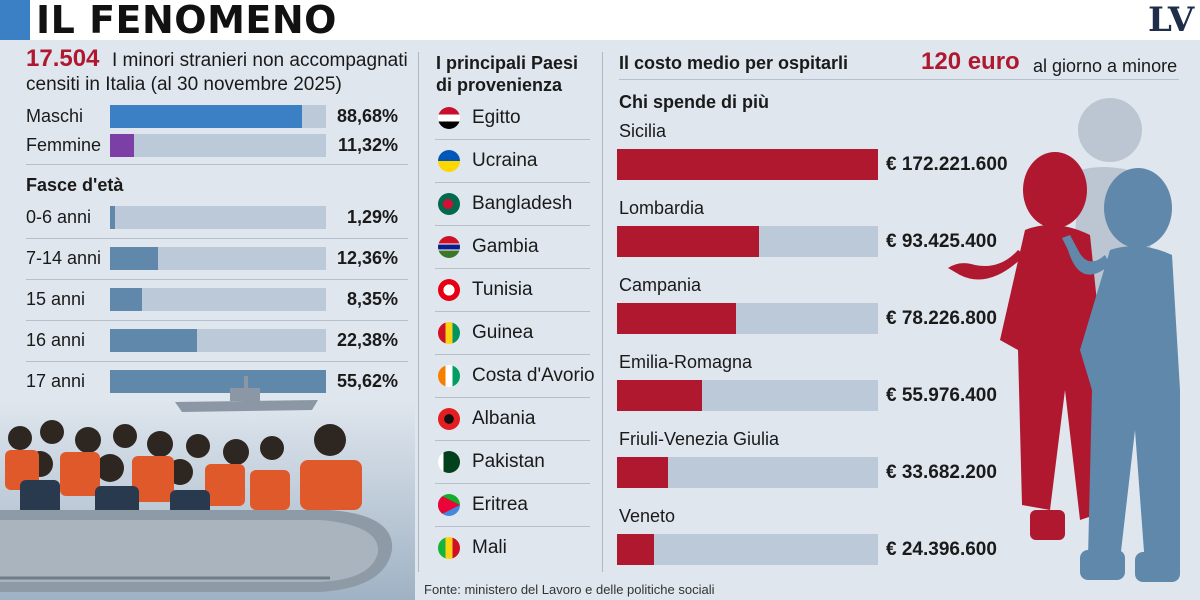  Describe the element at coordinates (59, 217) in the screenshot. I see `bar-label: 0-6 anni` at that location.